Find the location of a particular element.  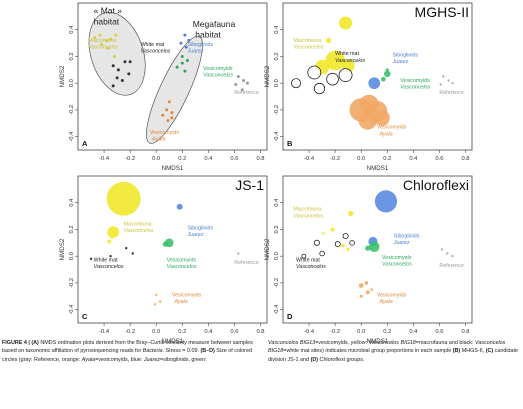

y-tick-label: -0.4 is located at coordinates (72, 309).